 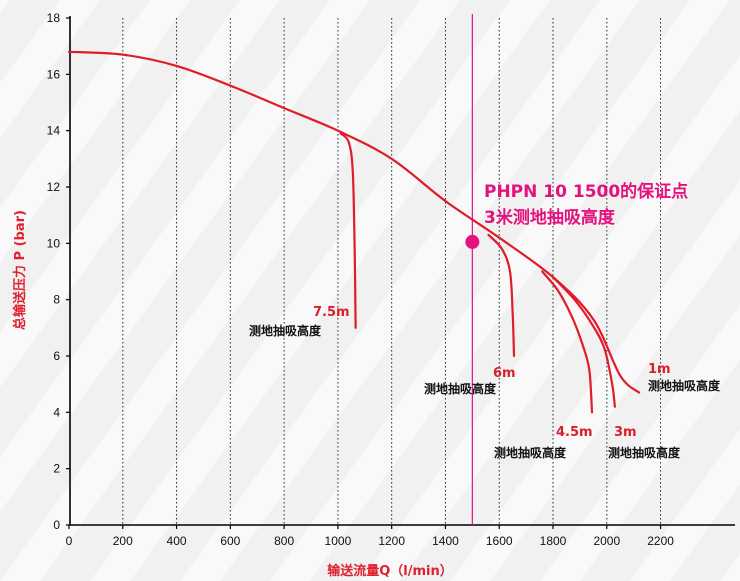 I want to click on guarantee-callout-line2: 3米测地抽吸高度, so click(x=550, y=217).